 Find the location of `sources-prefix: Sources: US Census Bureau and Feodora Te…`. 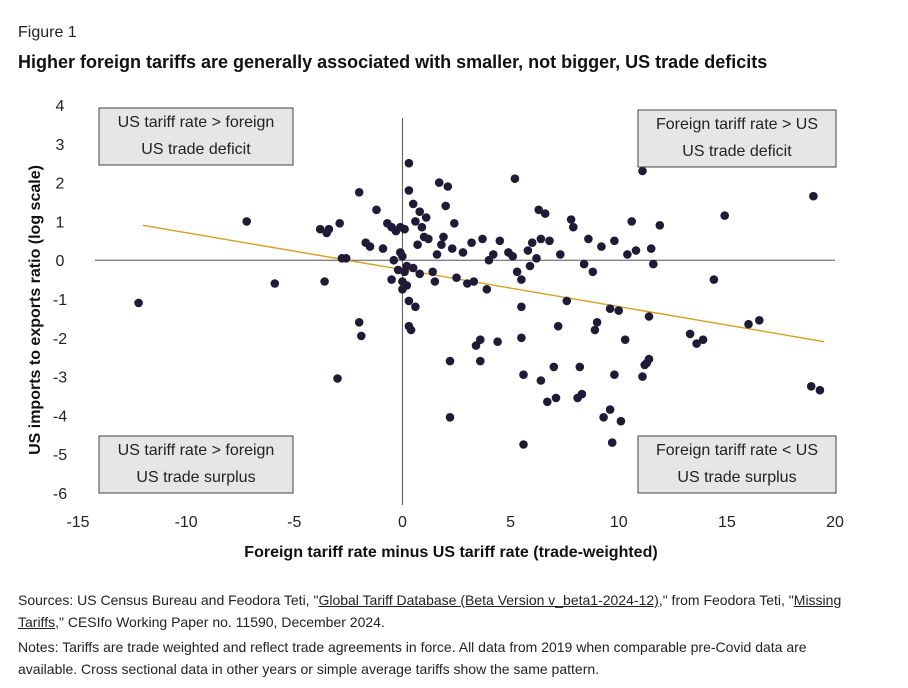

sources-prefix: Sources: US Census Bureau and Feodora Te… is located at coordinates (168, 600).